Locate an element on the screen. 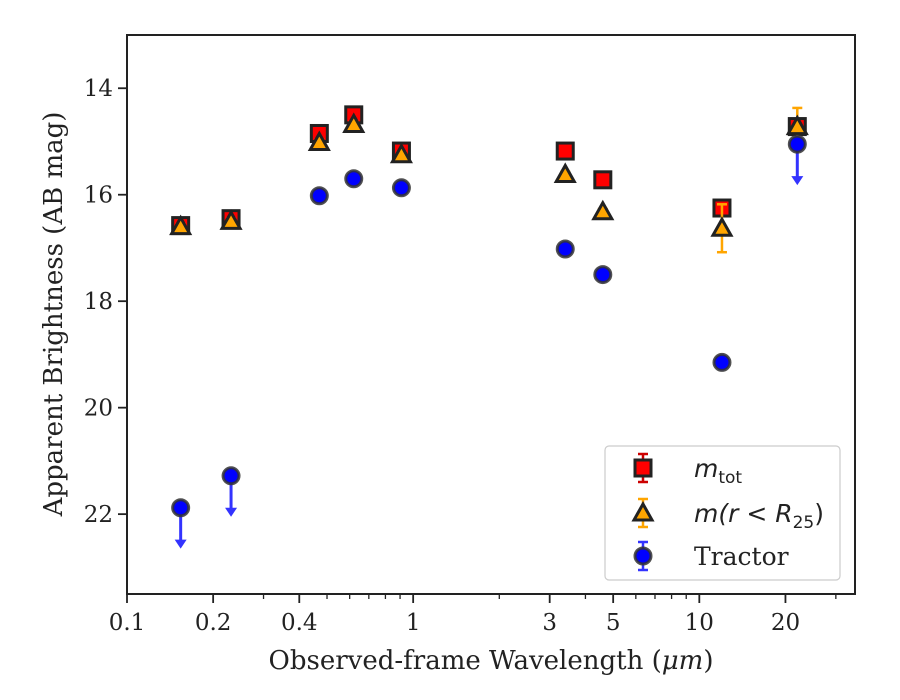  y-tick-label: 18 is located at coordinates (98, 302).